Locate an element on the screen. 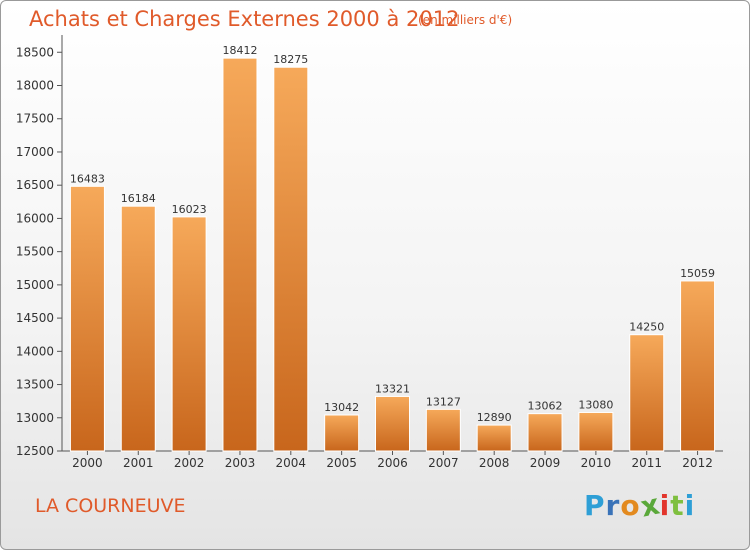  y-tick-label: 16500 is located at coordinates (35, 185).